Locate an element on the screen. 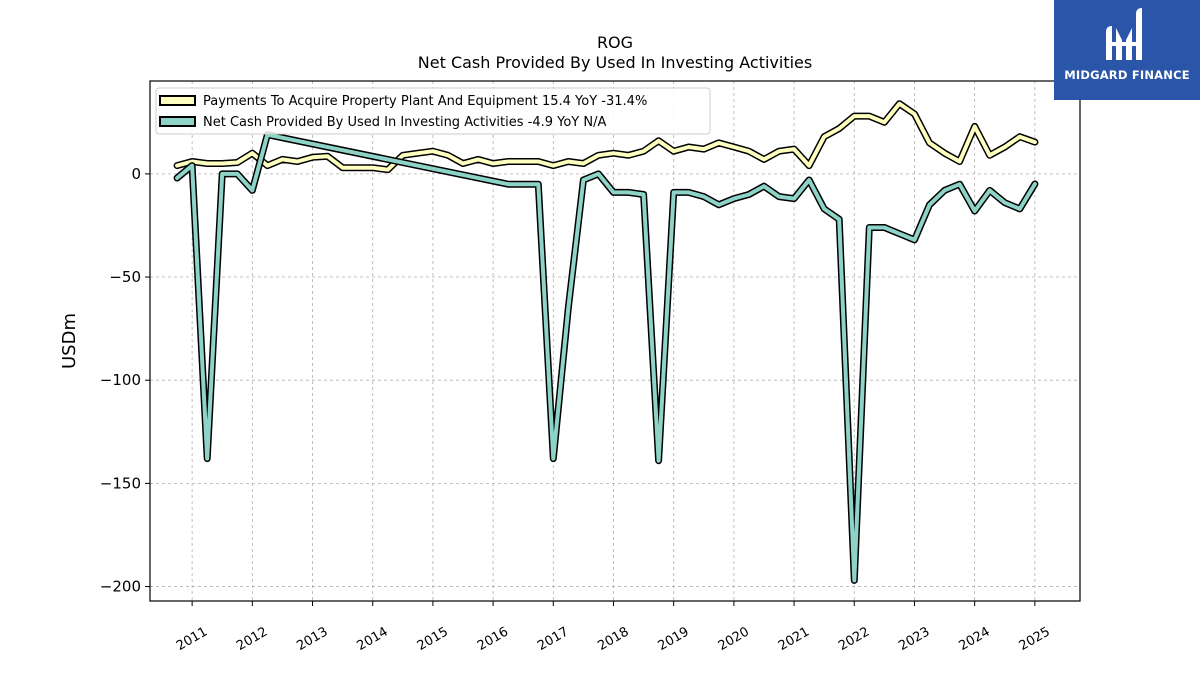 The width and height of the screenshot is (1200, 675). x-tick-label: 2022 is located at coordinates (854, 639).